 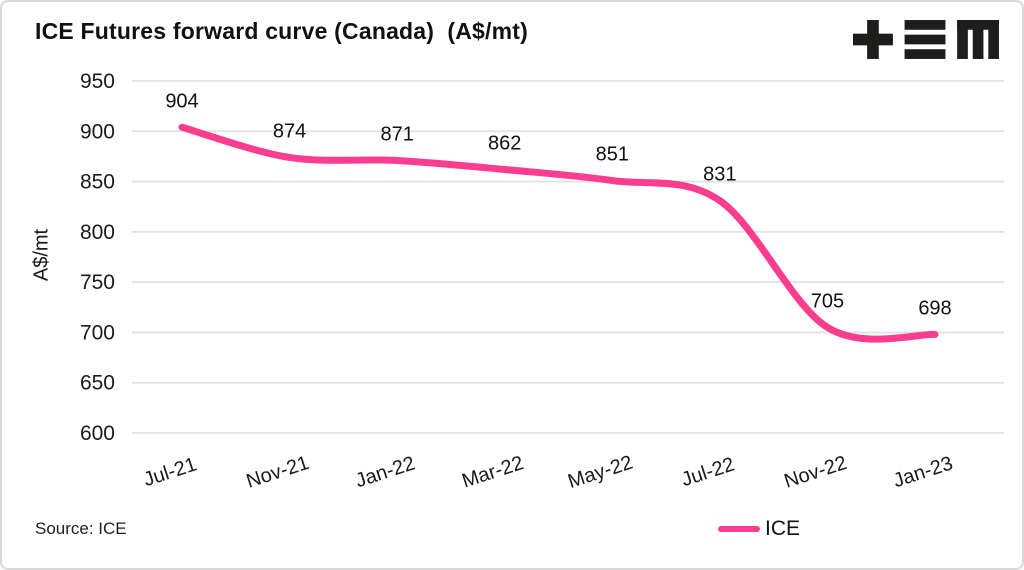 I want to click on x-tick-label: Jan-22, so click(x=385, y=472).